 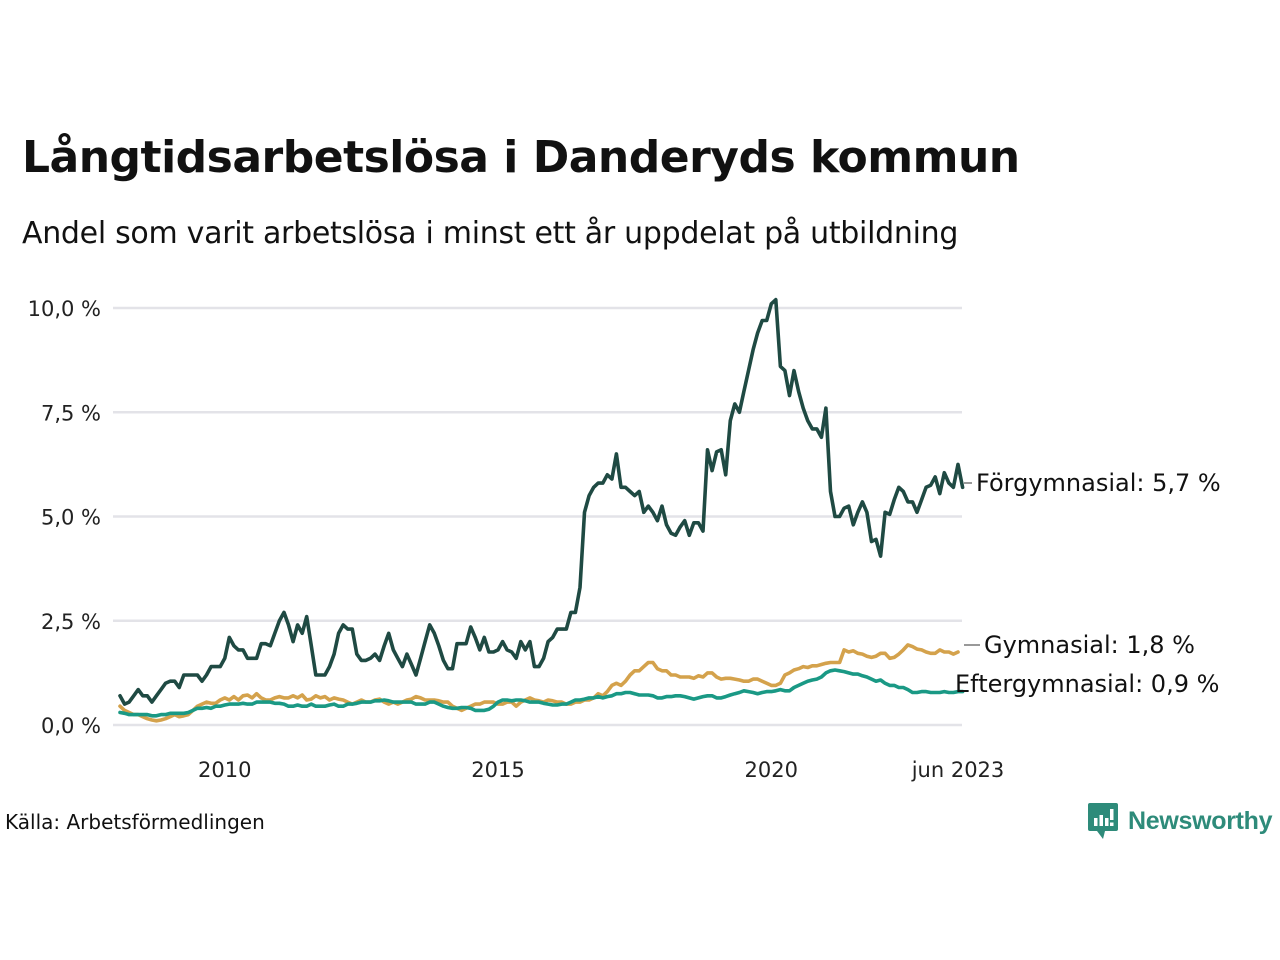 What do you see at coordinates (1087, 684) in the screenshot?
I see `end-label-eftergymnasial: Eftergymnasial: 0,9 %` at bounding box center [1087, 684].